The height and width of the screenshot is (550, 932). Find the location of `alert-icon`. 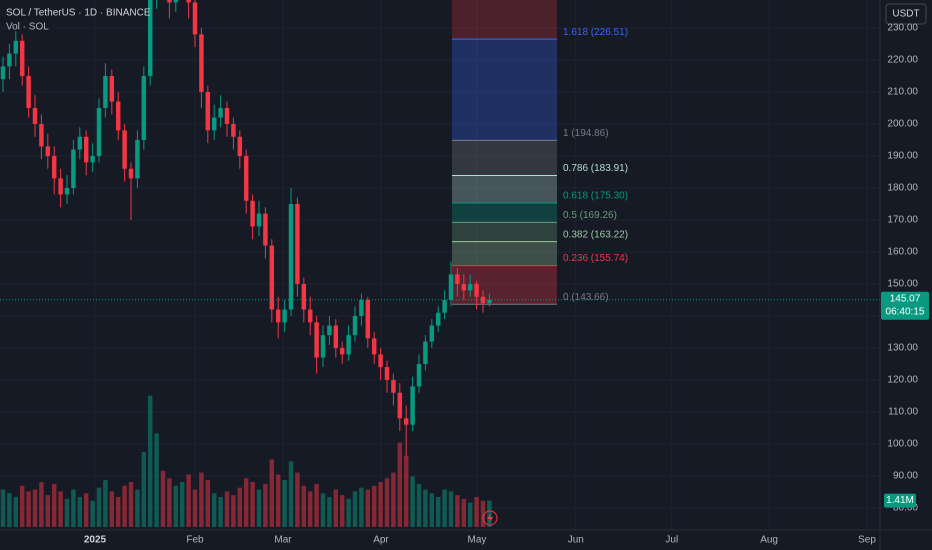

alert-icon is located at coordinates (490, 518).